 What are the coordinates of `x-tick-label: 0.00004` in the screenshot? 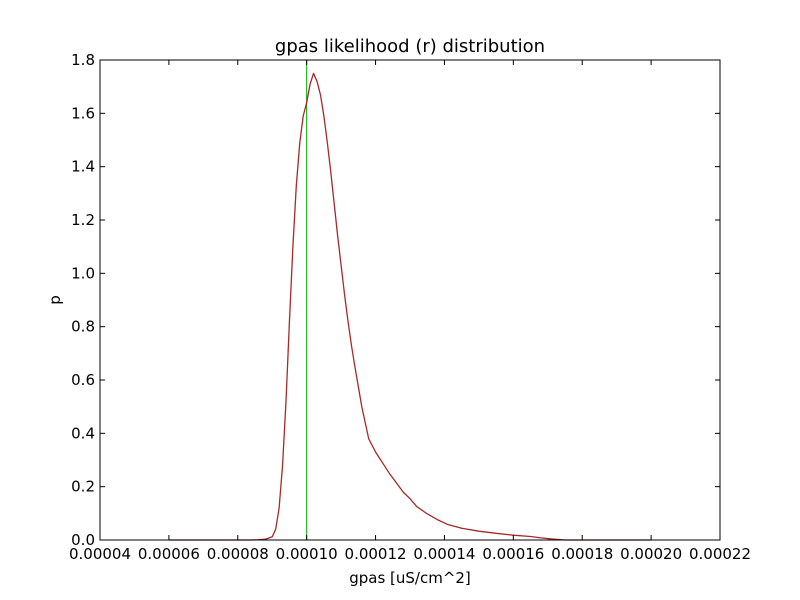 It's located at (100, 554).